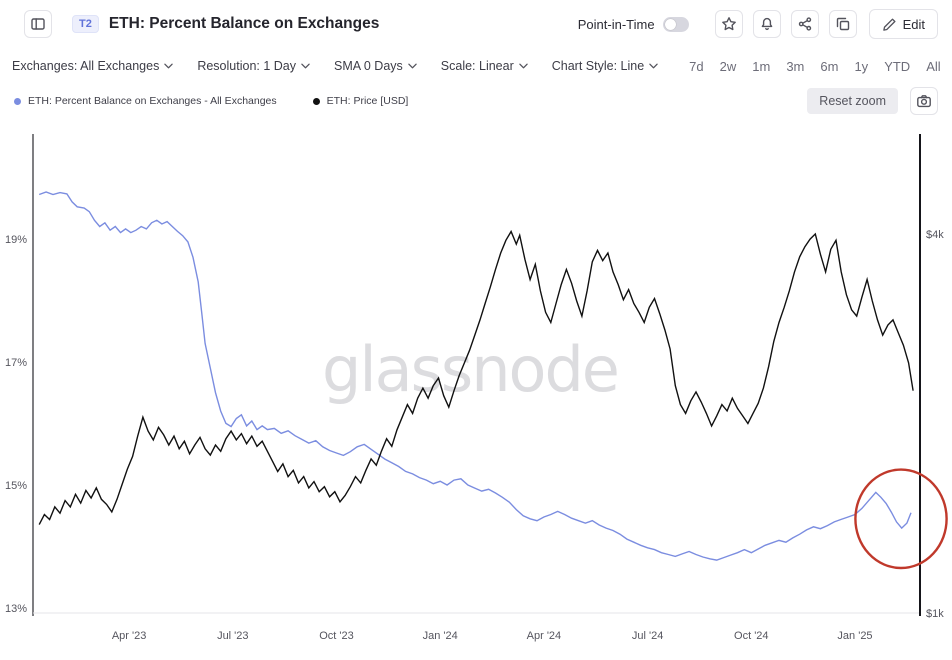 This screenshot has height=660, width=952. I want to click on svg-text: 13%, so click(16, 609).